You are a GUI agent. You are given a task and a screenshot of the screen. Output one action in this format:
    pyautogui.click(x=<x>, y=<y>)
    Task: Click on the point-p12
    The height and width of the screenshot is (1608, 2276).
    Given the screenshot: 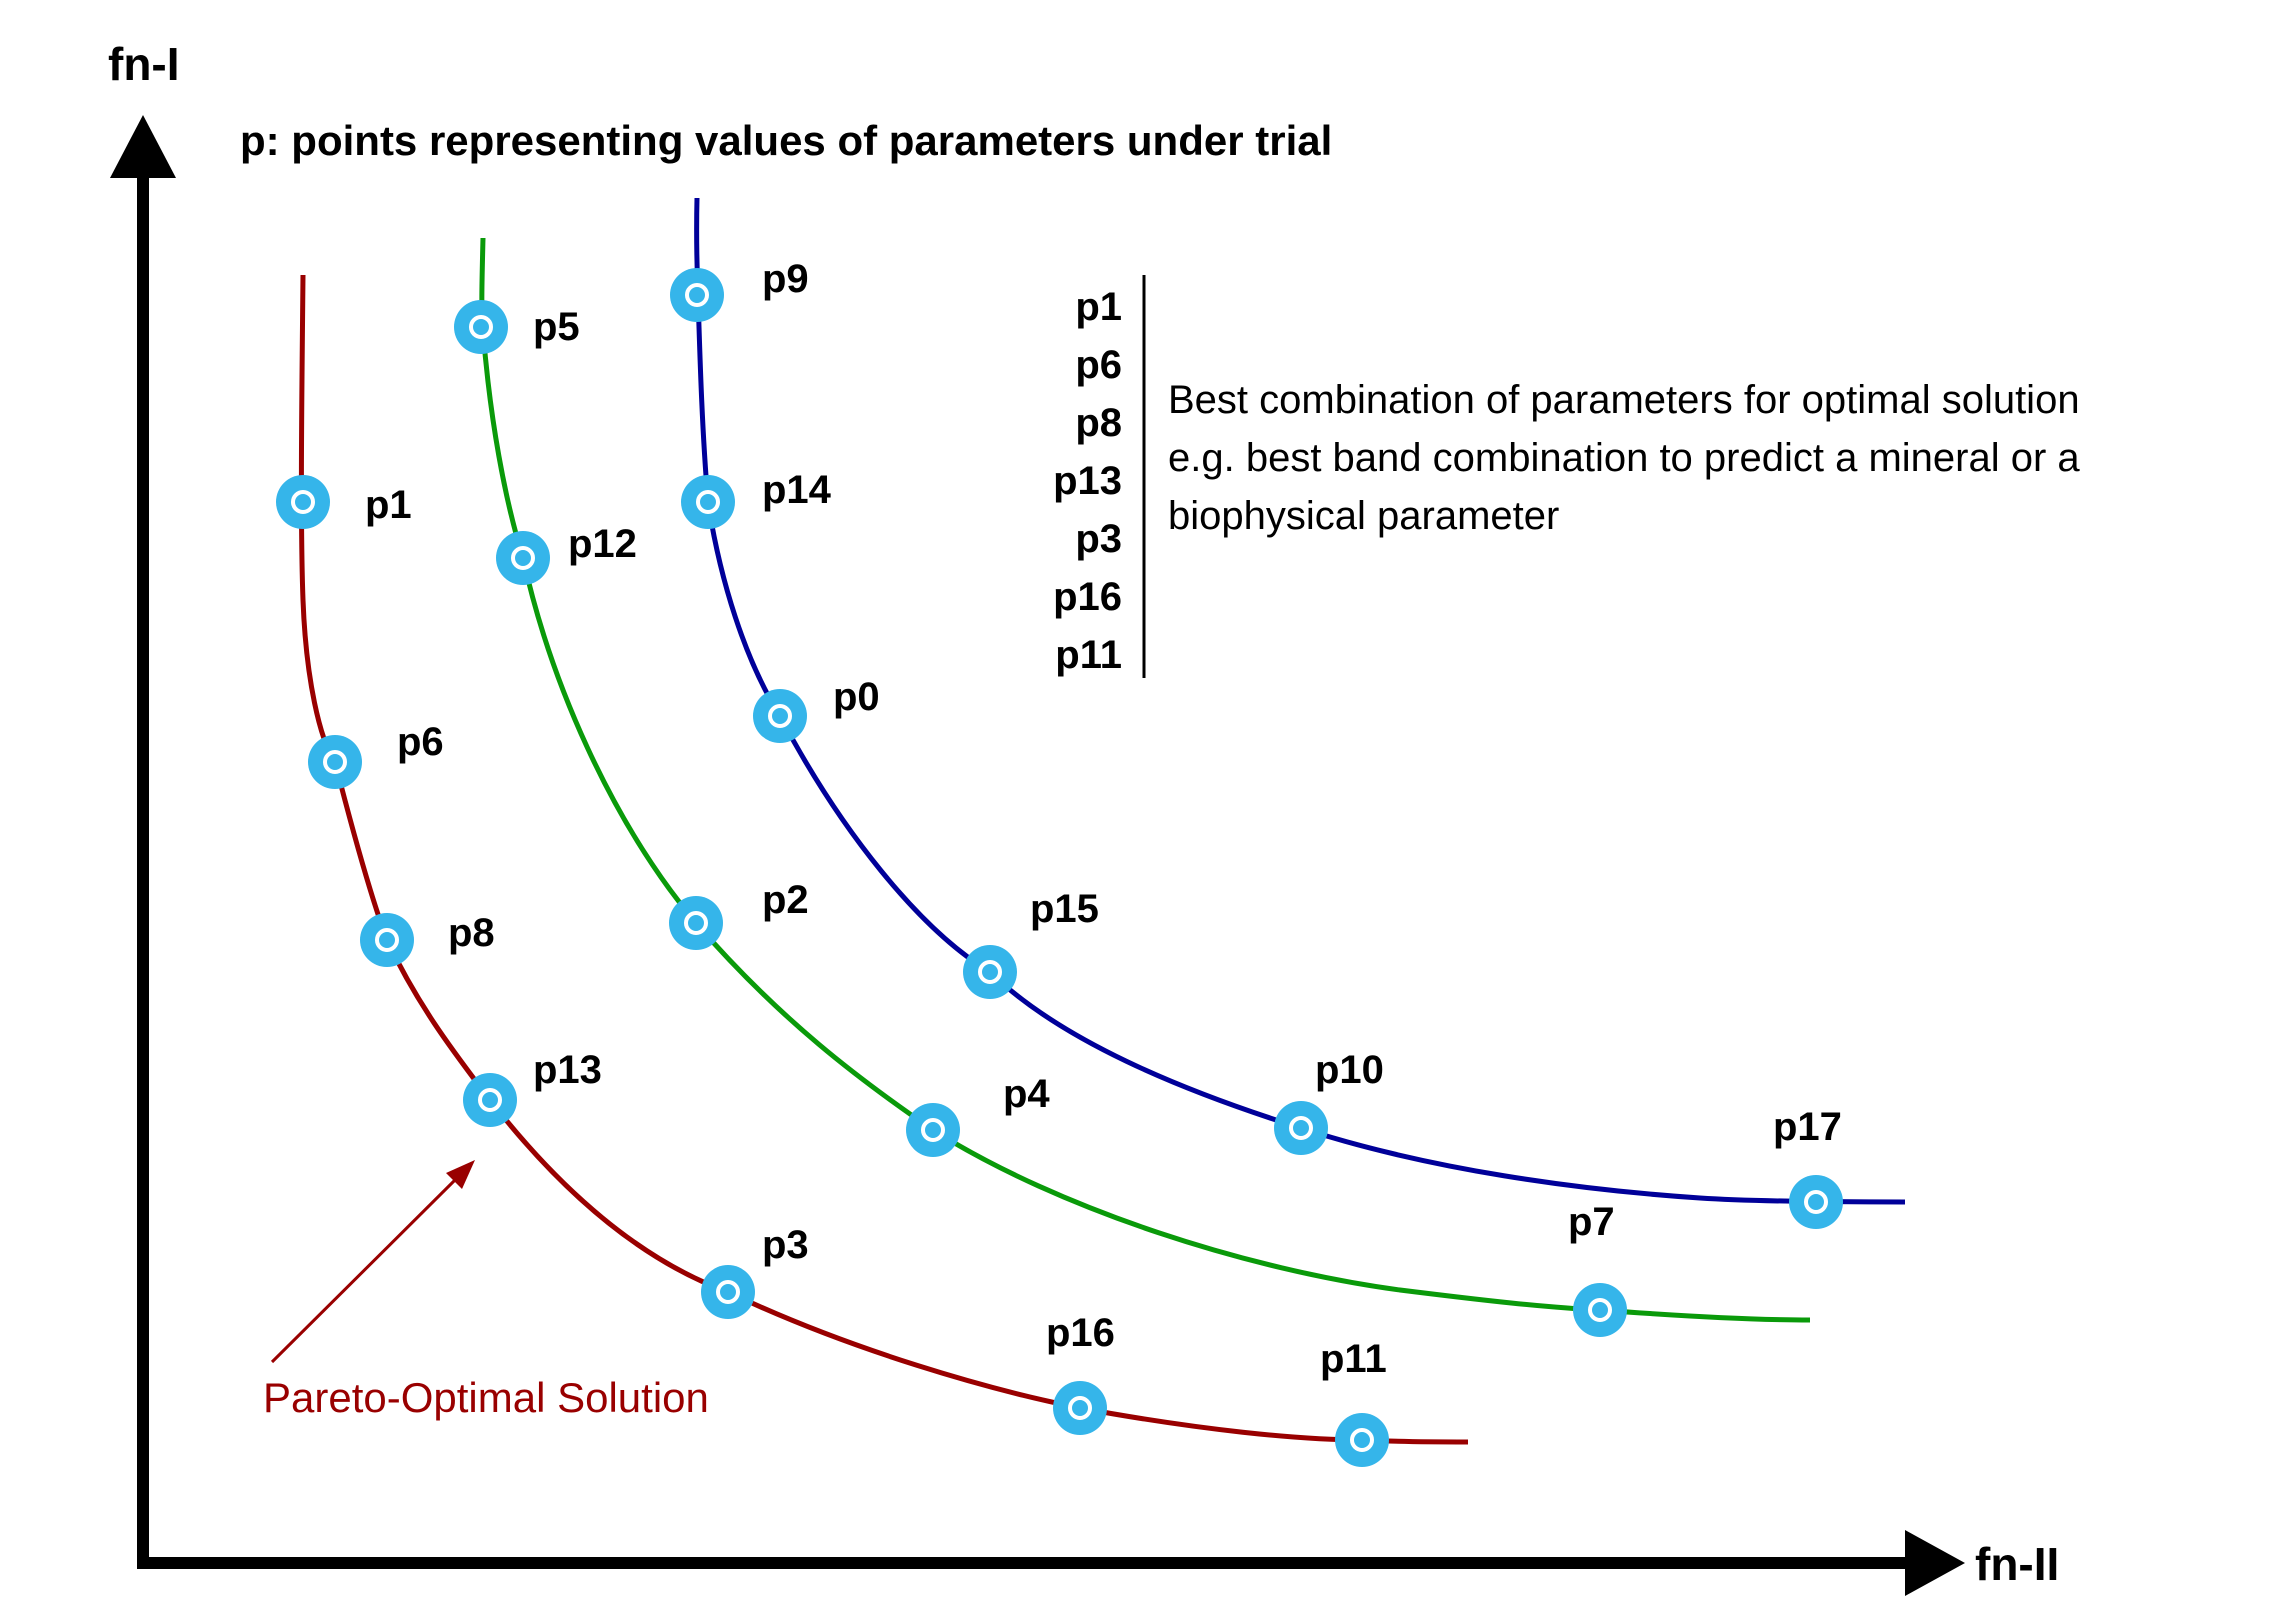 What is the action you would take?
    pyautogui.click(x=523, y=558)
    